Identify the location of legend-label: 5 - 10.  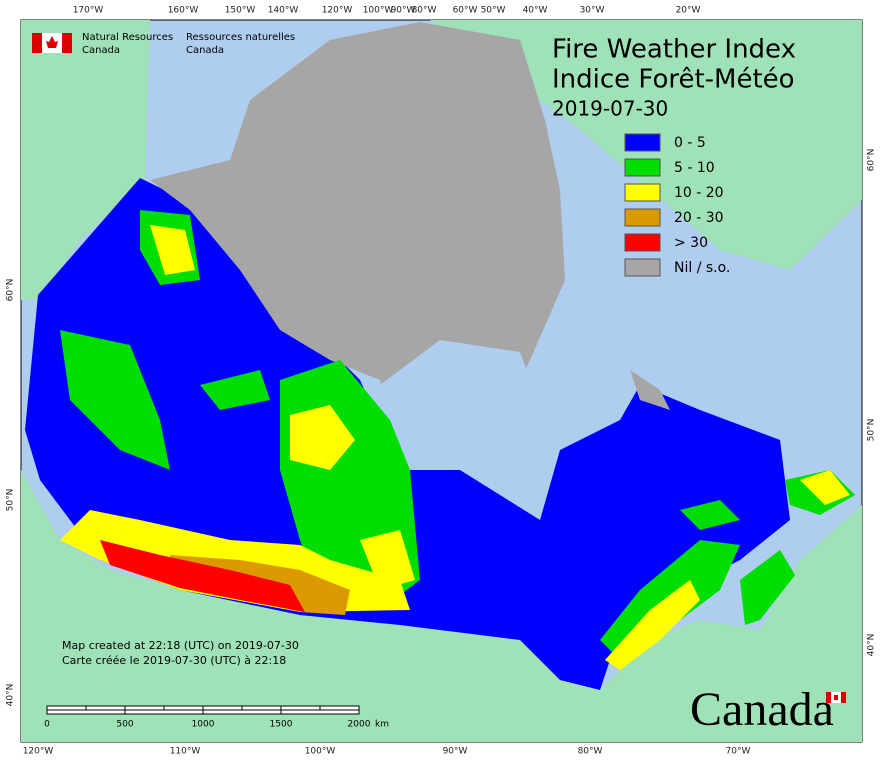
(694, 168).